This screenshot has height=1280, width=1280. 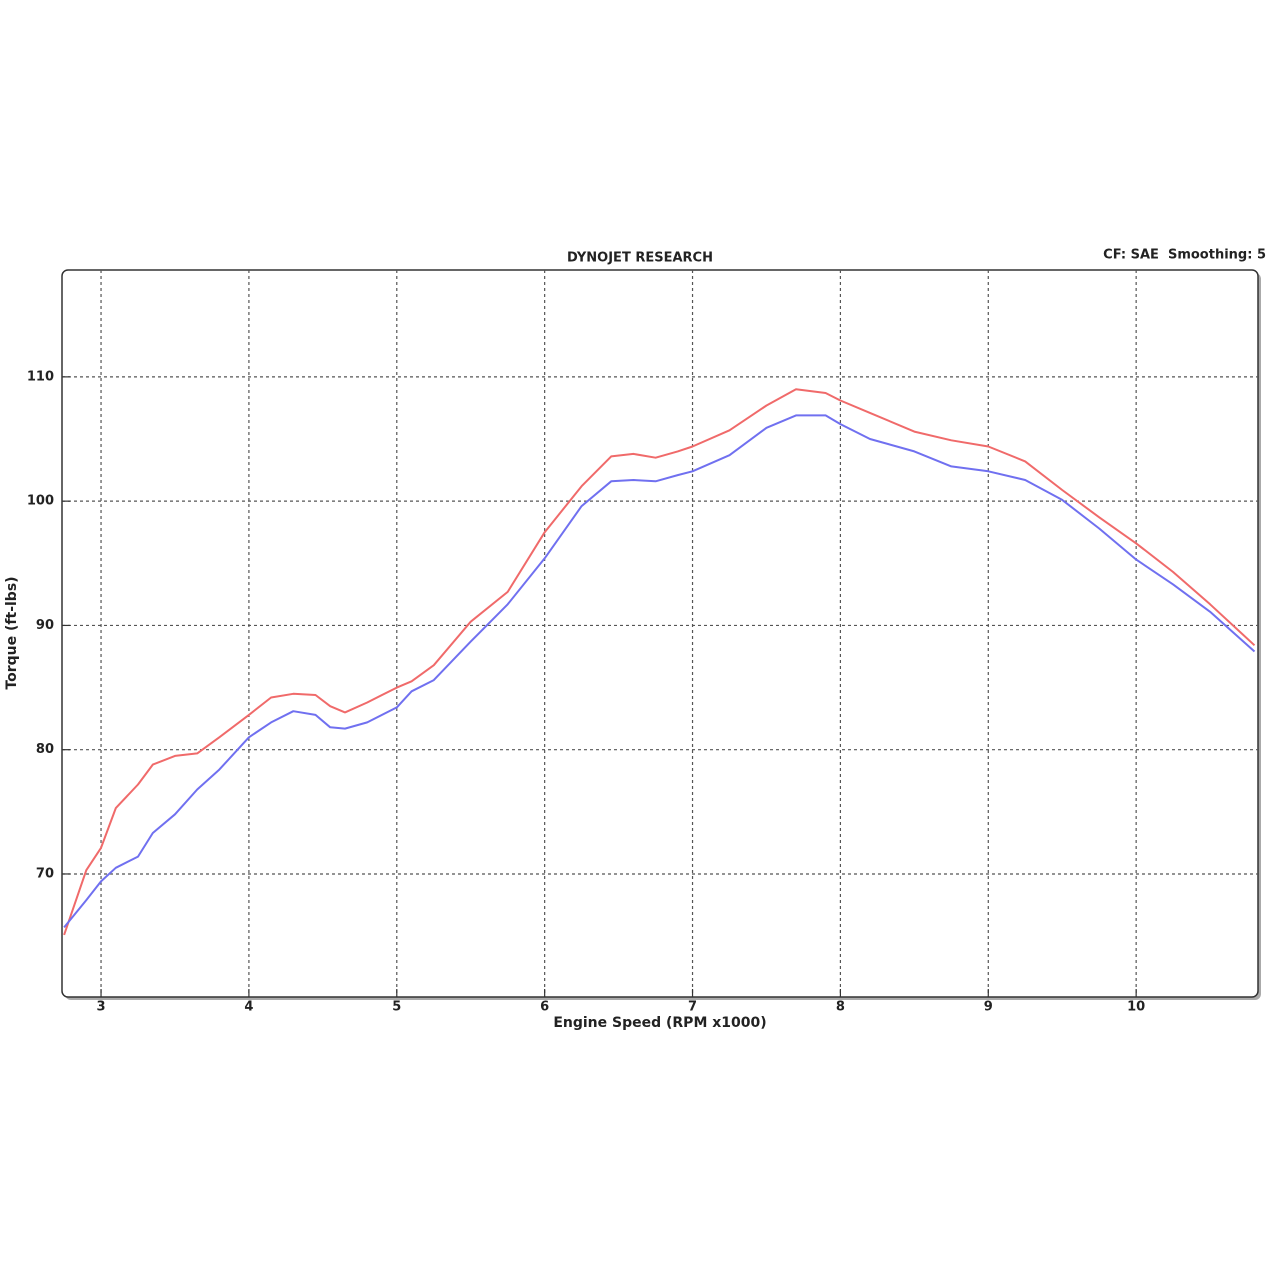 What do you see at coordinates (45, 873) in the screenshot?
I see `y-tick-label: 70` at bounding box center [45, 873].